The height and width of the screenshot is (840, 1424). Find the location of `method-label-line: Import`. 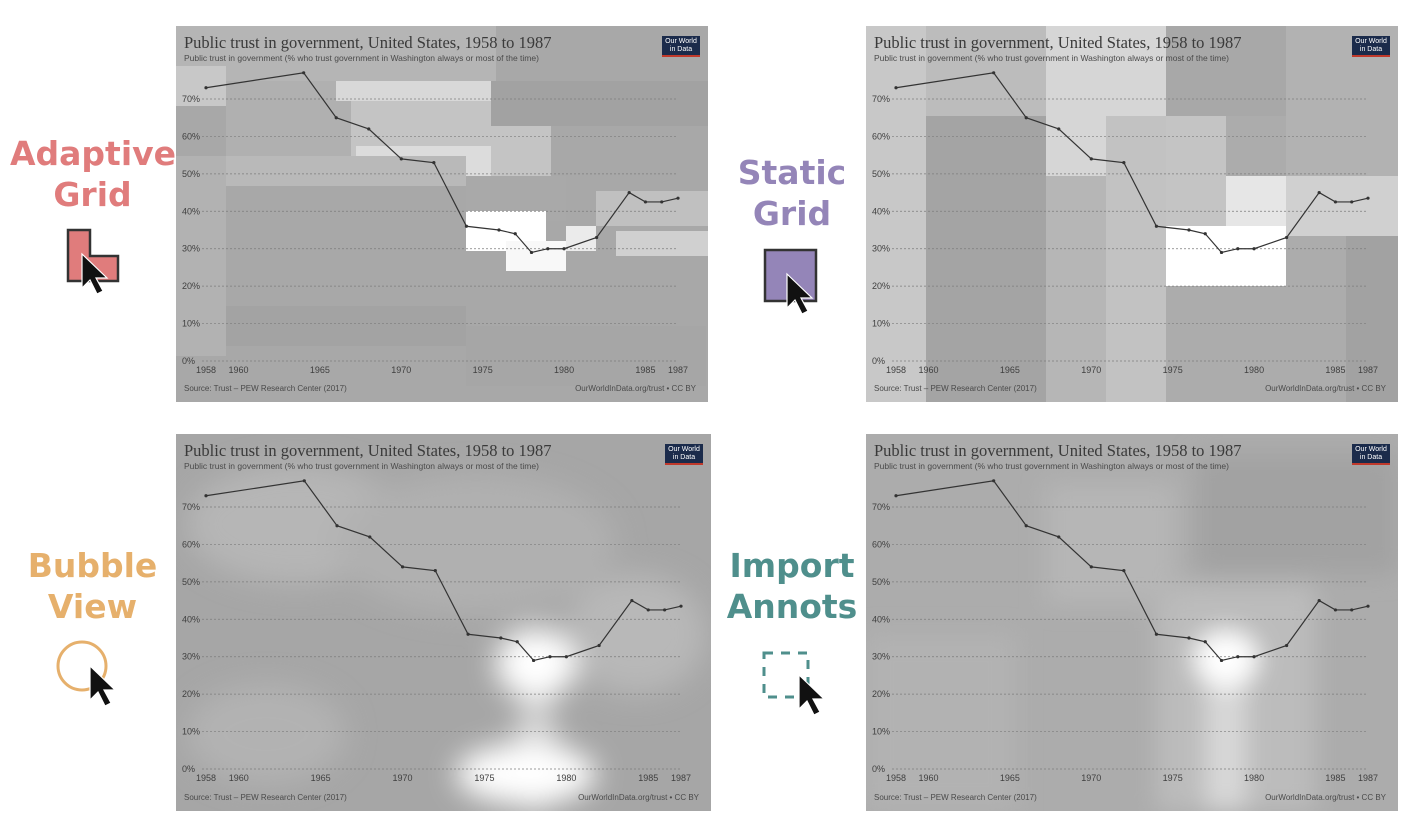

method-label-line: Import is located at coordinates (792, 565).